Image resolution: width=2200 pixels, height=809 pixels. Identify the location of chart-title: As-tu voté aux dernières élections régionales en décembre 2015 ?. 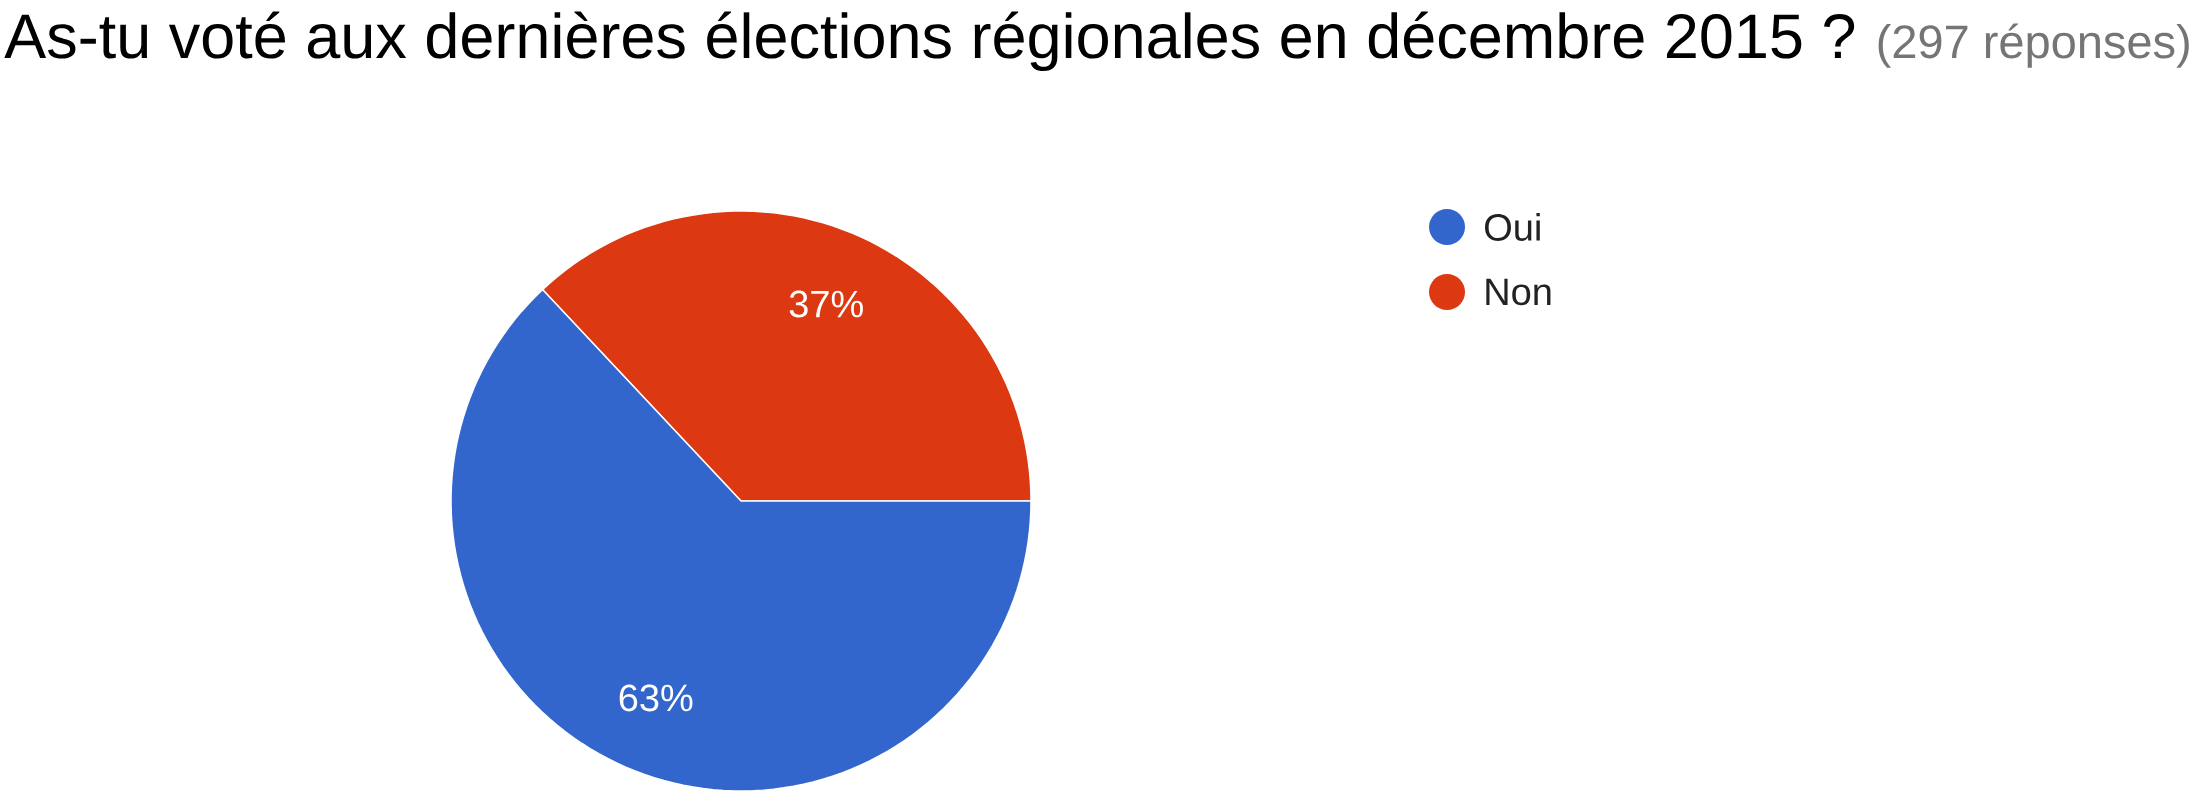
(929, 41).